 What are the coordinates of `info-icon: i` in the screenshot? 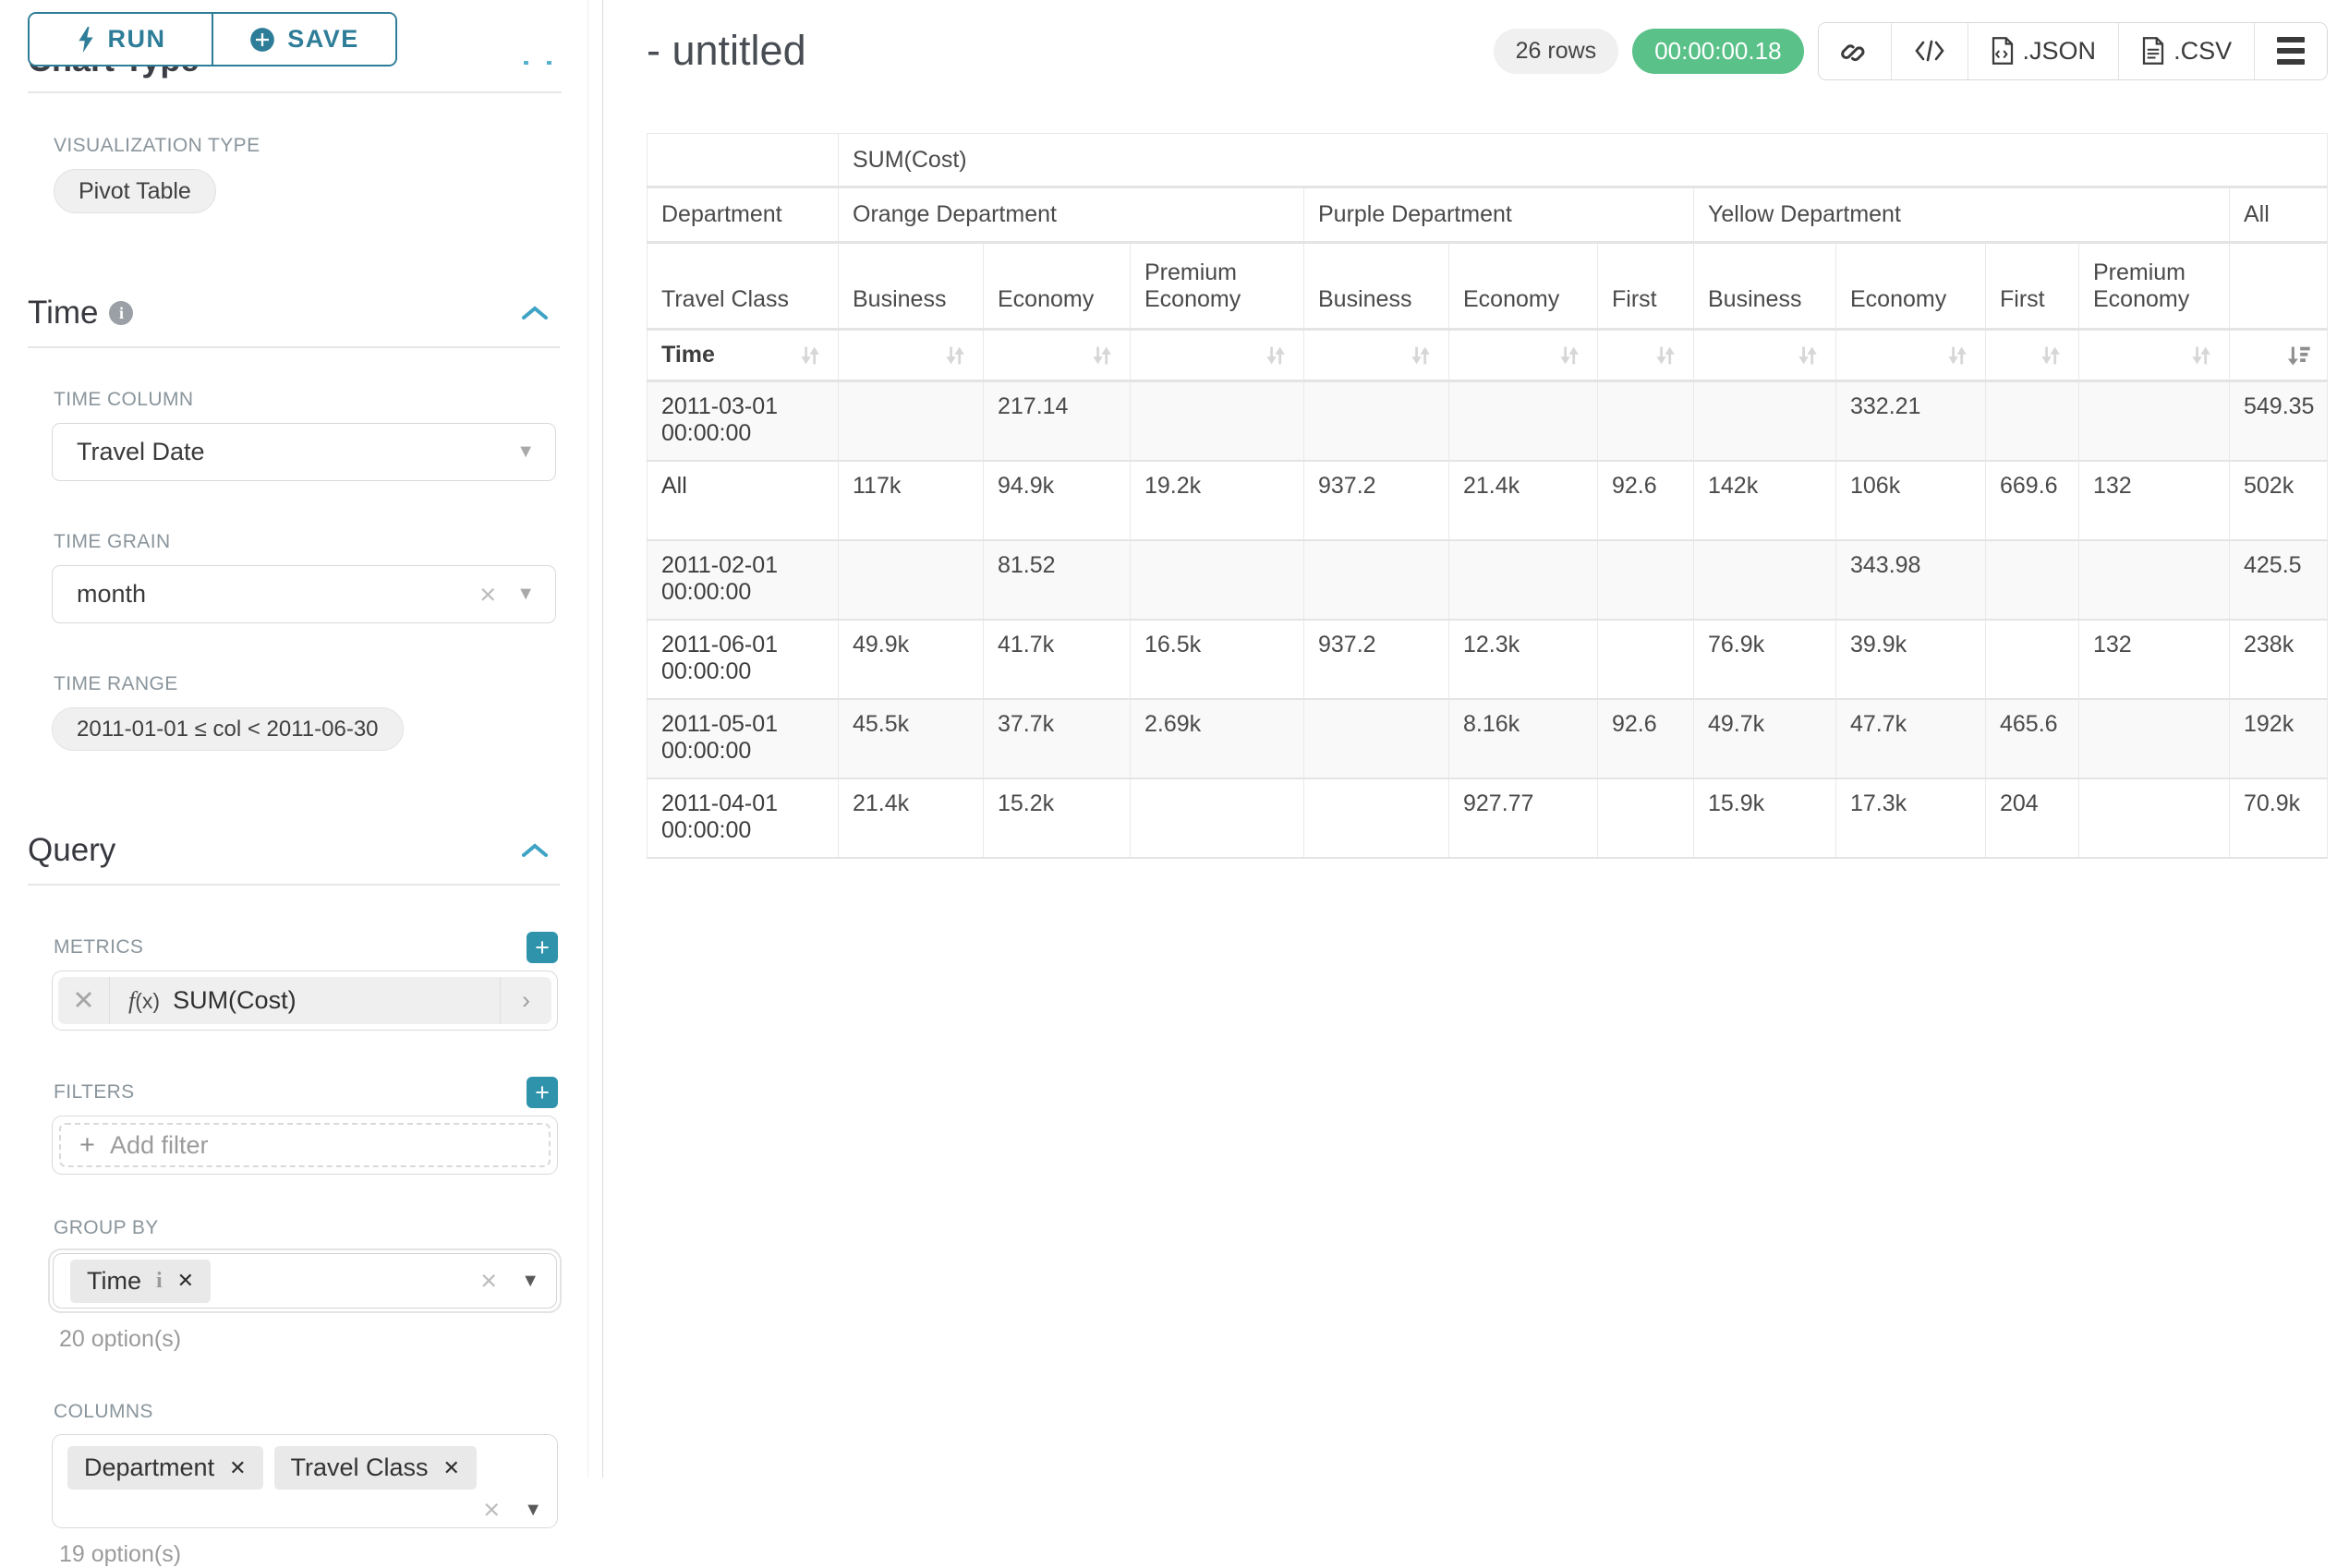 It's located at (159, 1280).